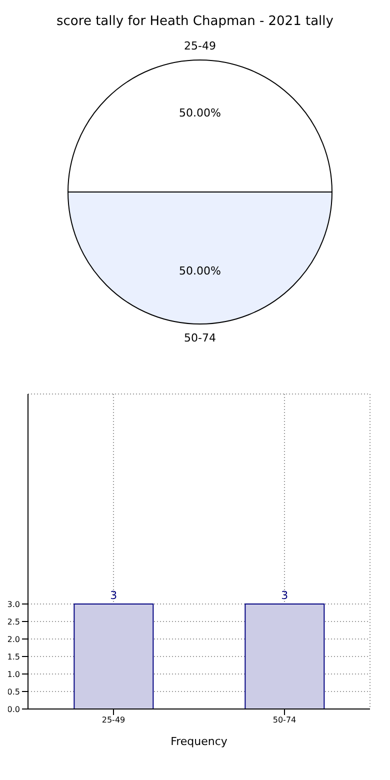 This screenshot has width=390, height=780. What do you see at coordinates (13, 621) in the screenshot?
I see `y-tick-label: 2.5` at bounding box center [13, 621].